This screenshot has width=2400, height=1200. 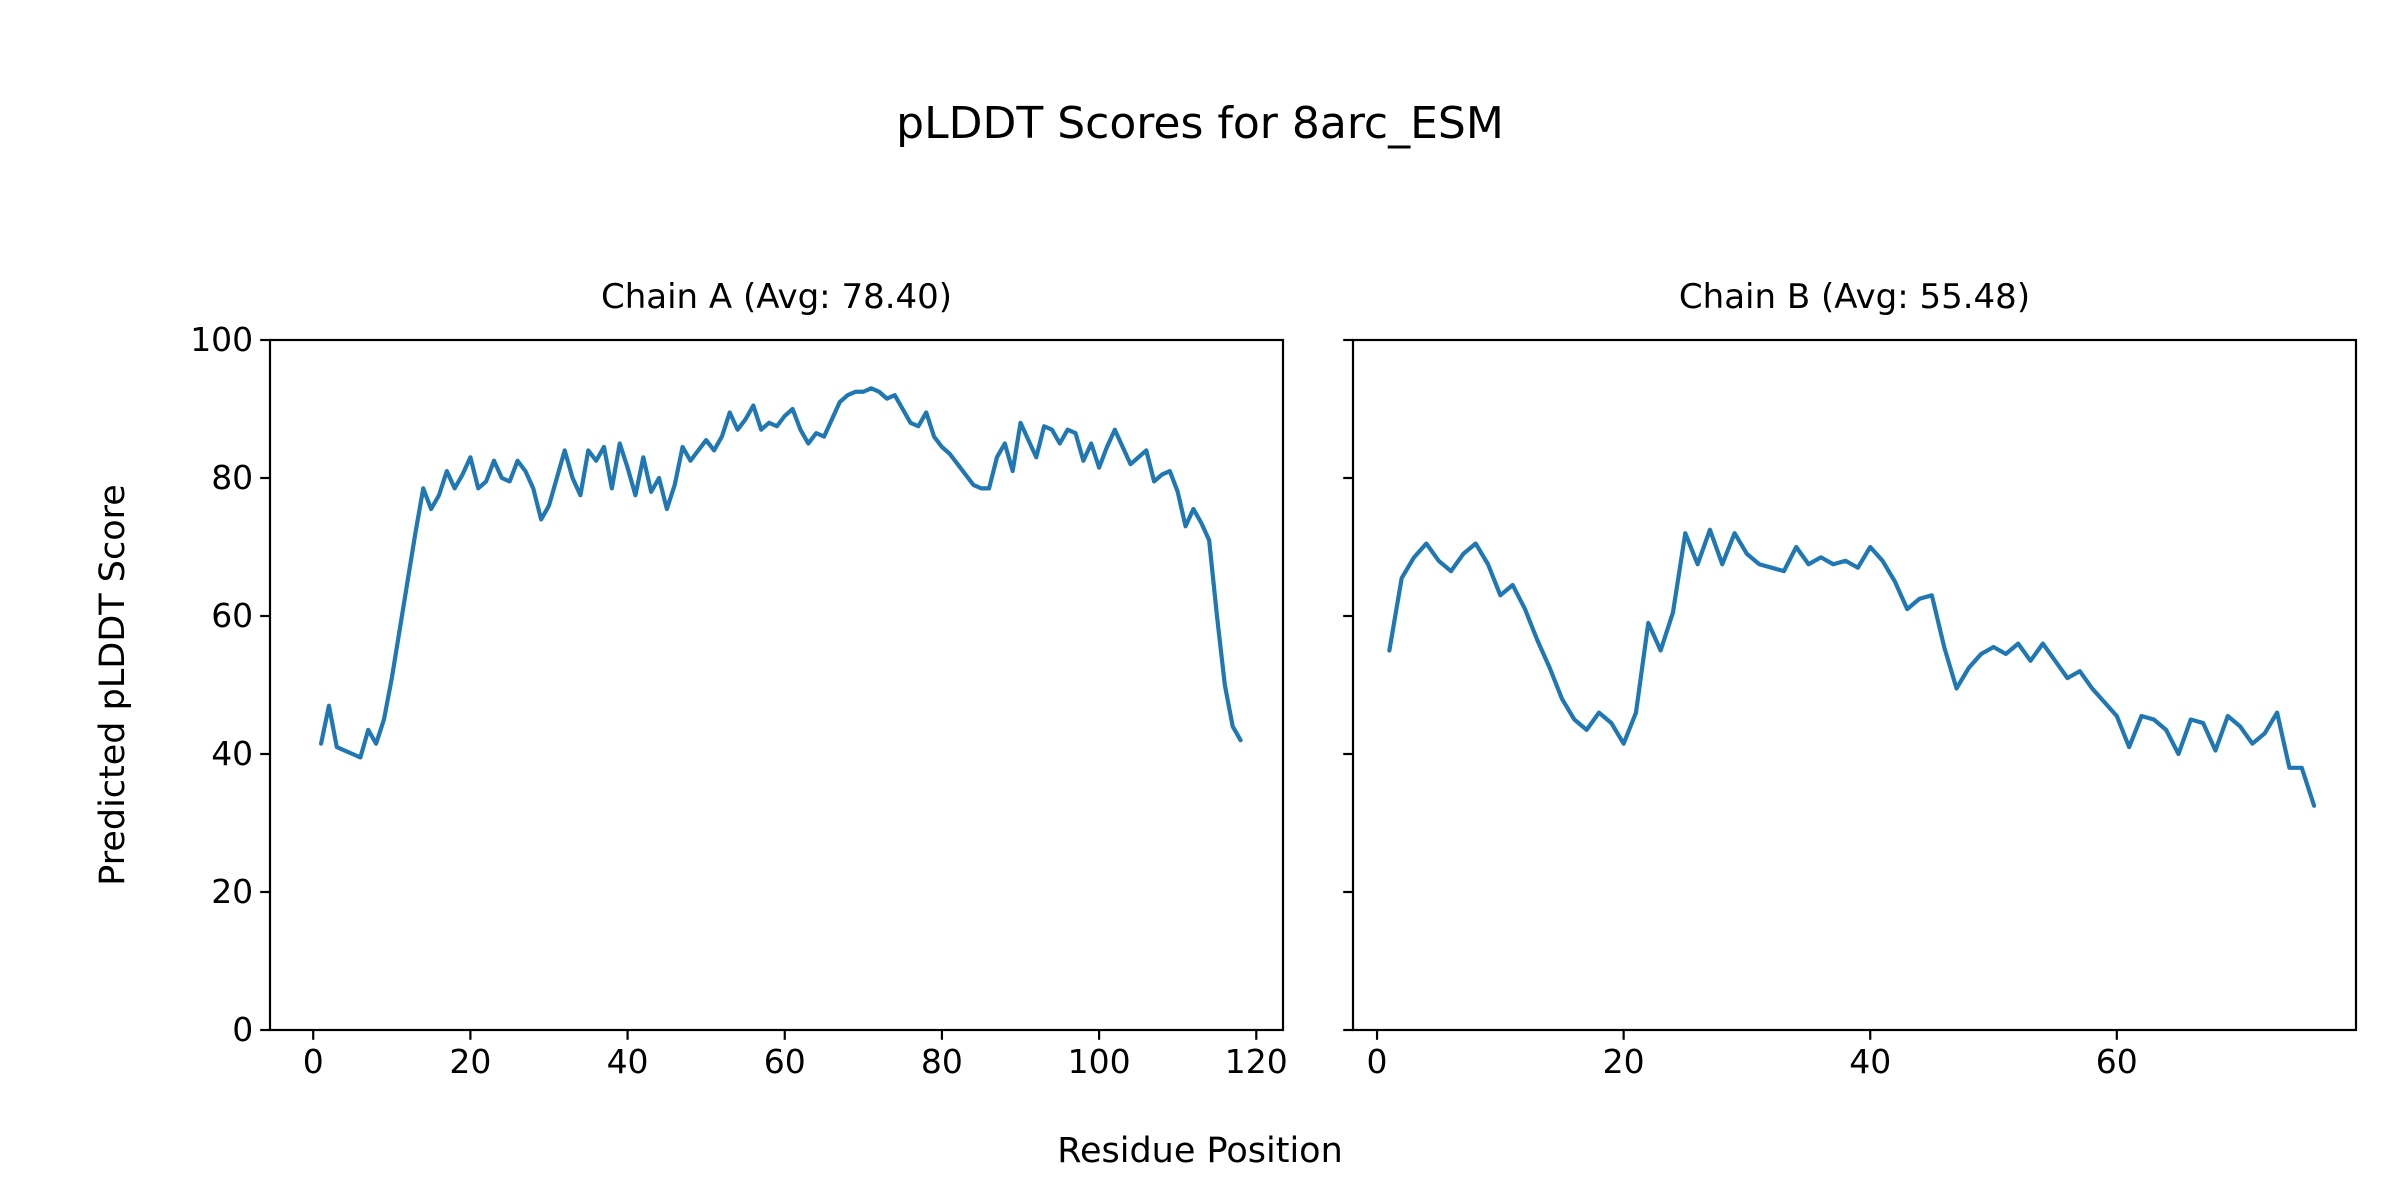 I want to click on x-tick-label: 120, so click(x=1256, y=1061).